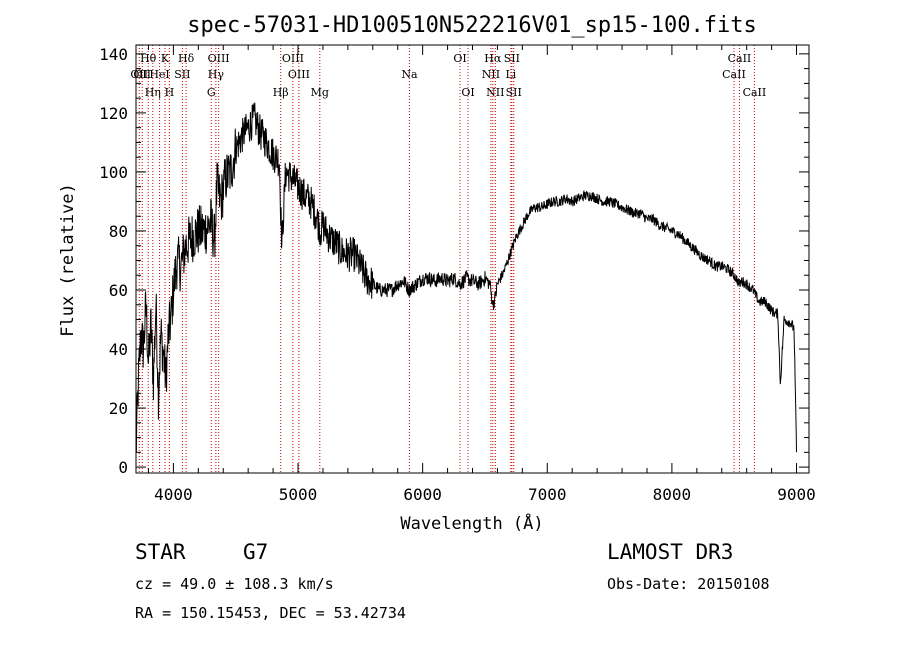 The height and width of the screenshot is (649, 900). What do you see at coordinates (320, 92) in the screenshot?
I see `spectral-line-label: Mg` at bounding box center [320, 92].